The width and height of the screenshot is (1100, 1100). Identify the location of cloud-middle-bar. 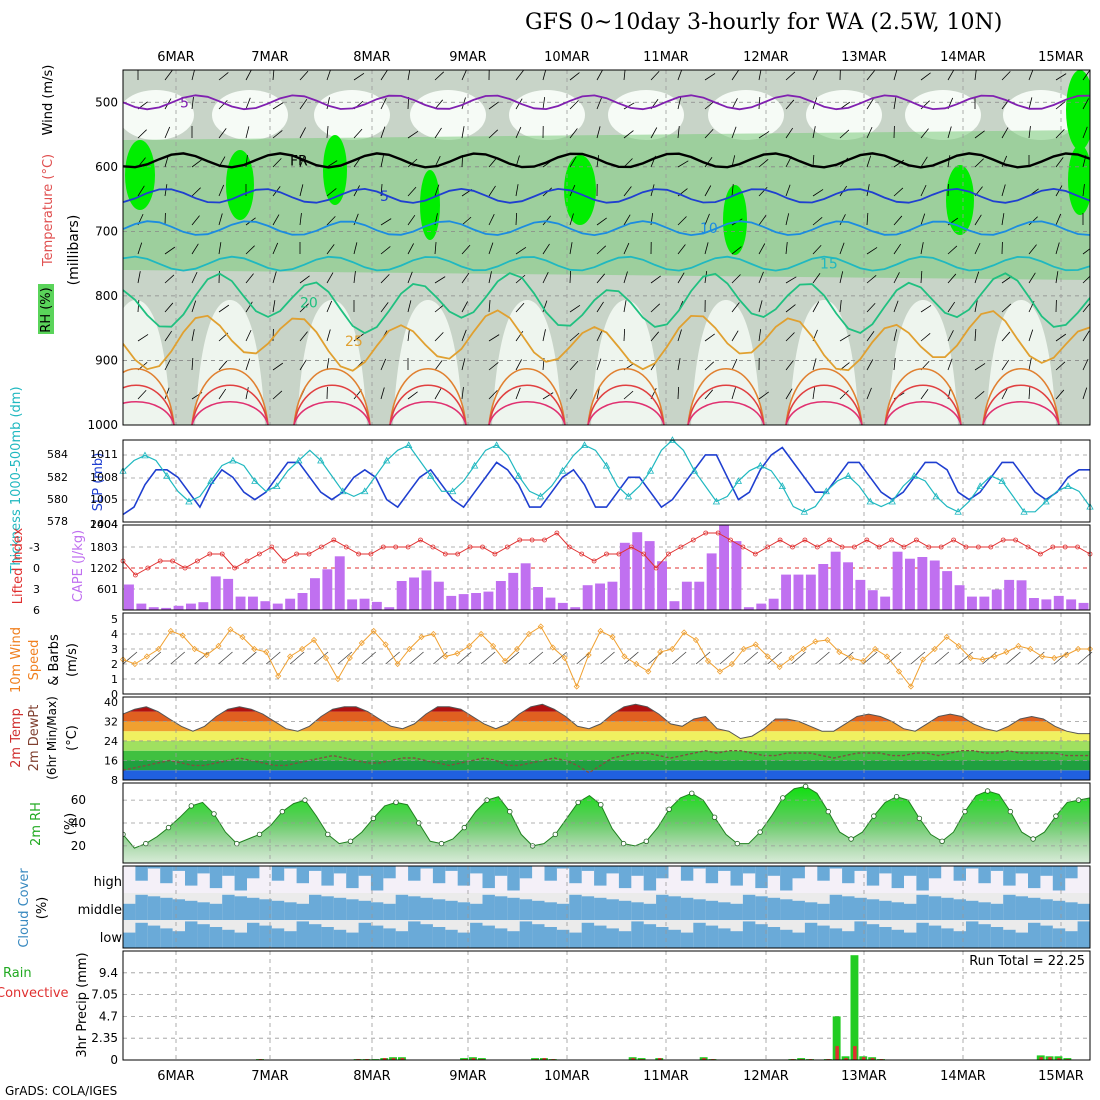
(377, 911).